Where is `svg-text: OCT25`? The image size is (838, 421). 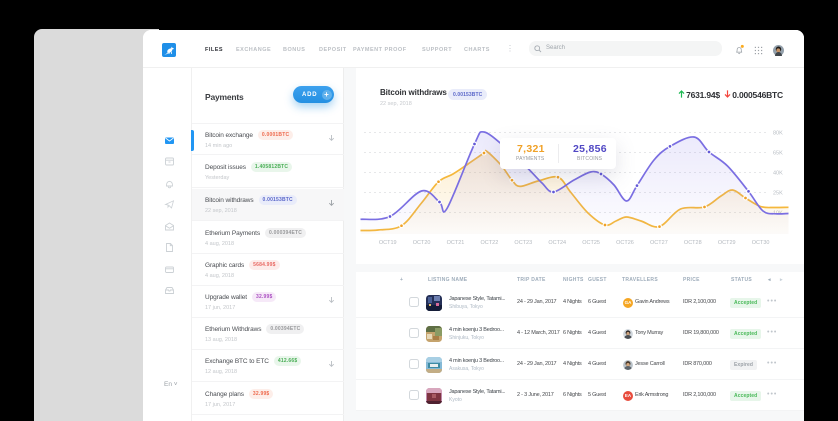
svg-text: OCT25 is located at coordinates (591, 243).